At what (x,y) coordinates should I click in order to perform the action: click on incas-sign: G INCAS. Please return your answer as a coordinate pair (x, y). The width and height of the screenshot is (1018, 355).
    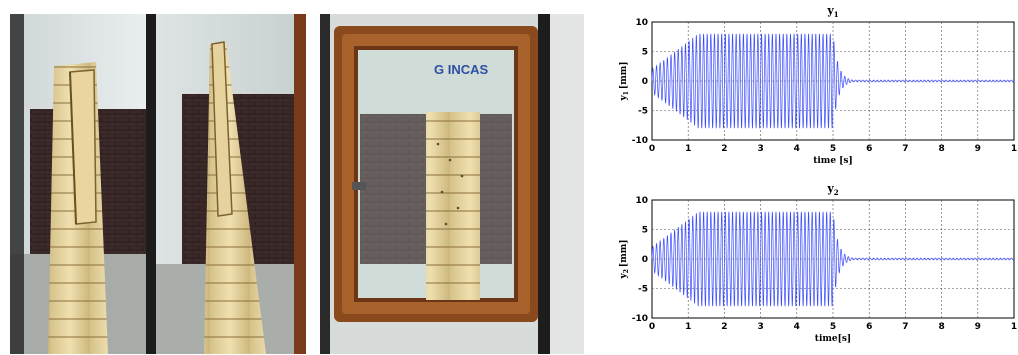
    Looking at the image, I should click on (461, 69).